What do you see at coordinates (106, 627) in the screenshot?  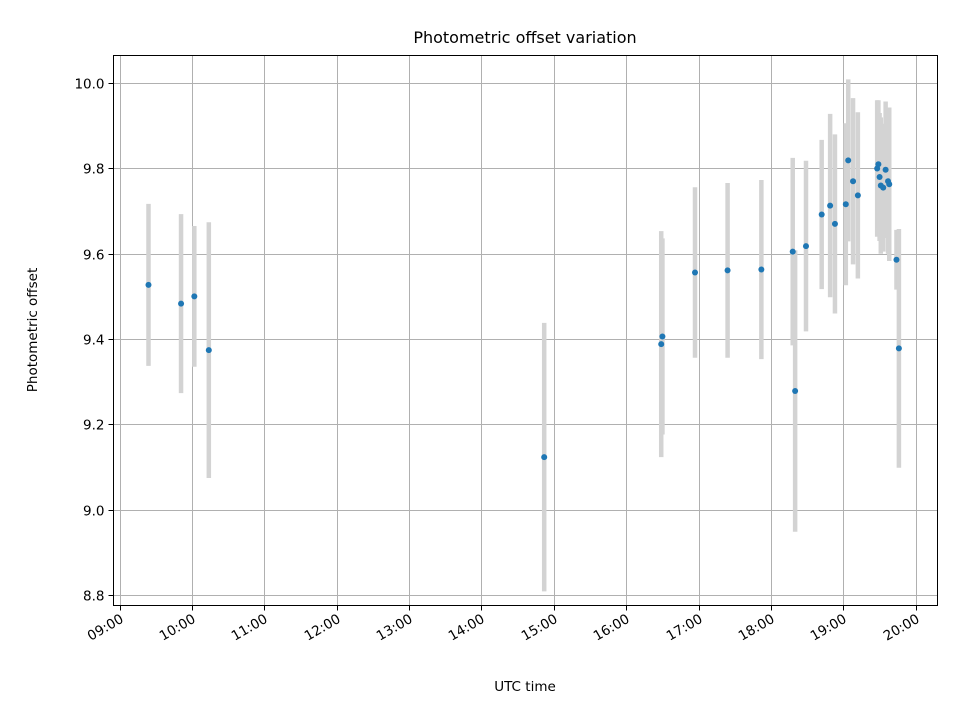 I see `x-tick-label: 09:00` at bounding box center [106, 627].